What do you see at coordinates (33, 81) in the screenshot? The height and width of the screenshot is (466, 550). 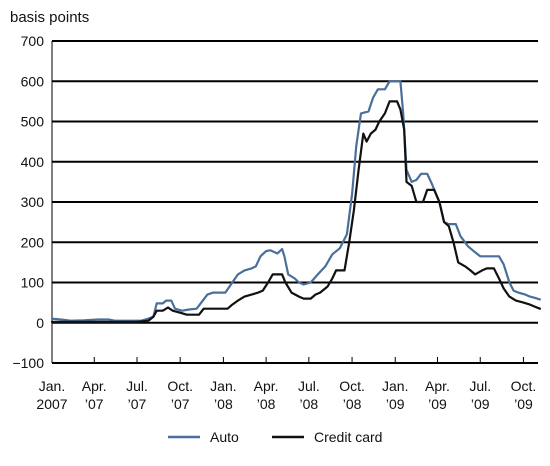 I see `y-tick-label: 600` at bounding box center [33, 81].